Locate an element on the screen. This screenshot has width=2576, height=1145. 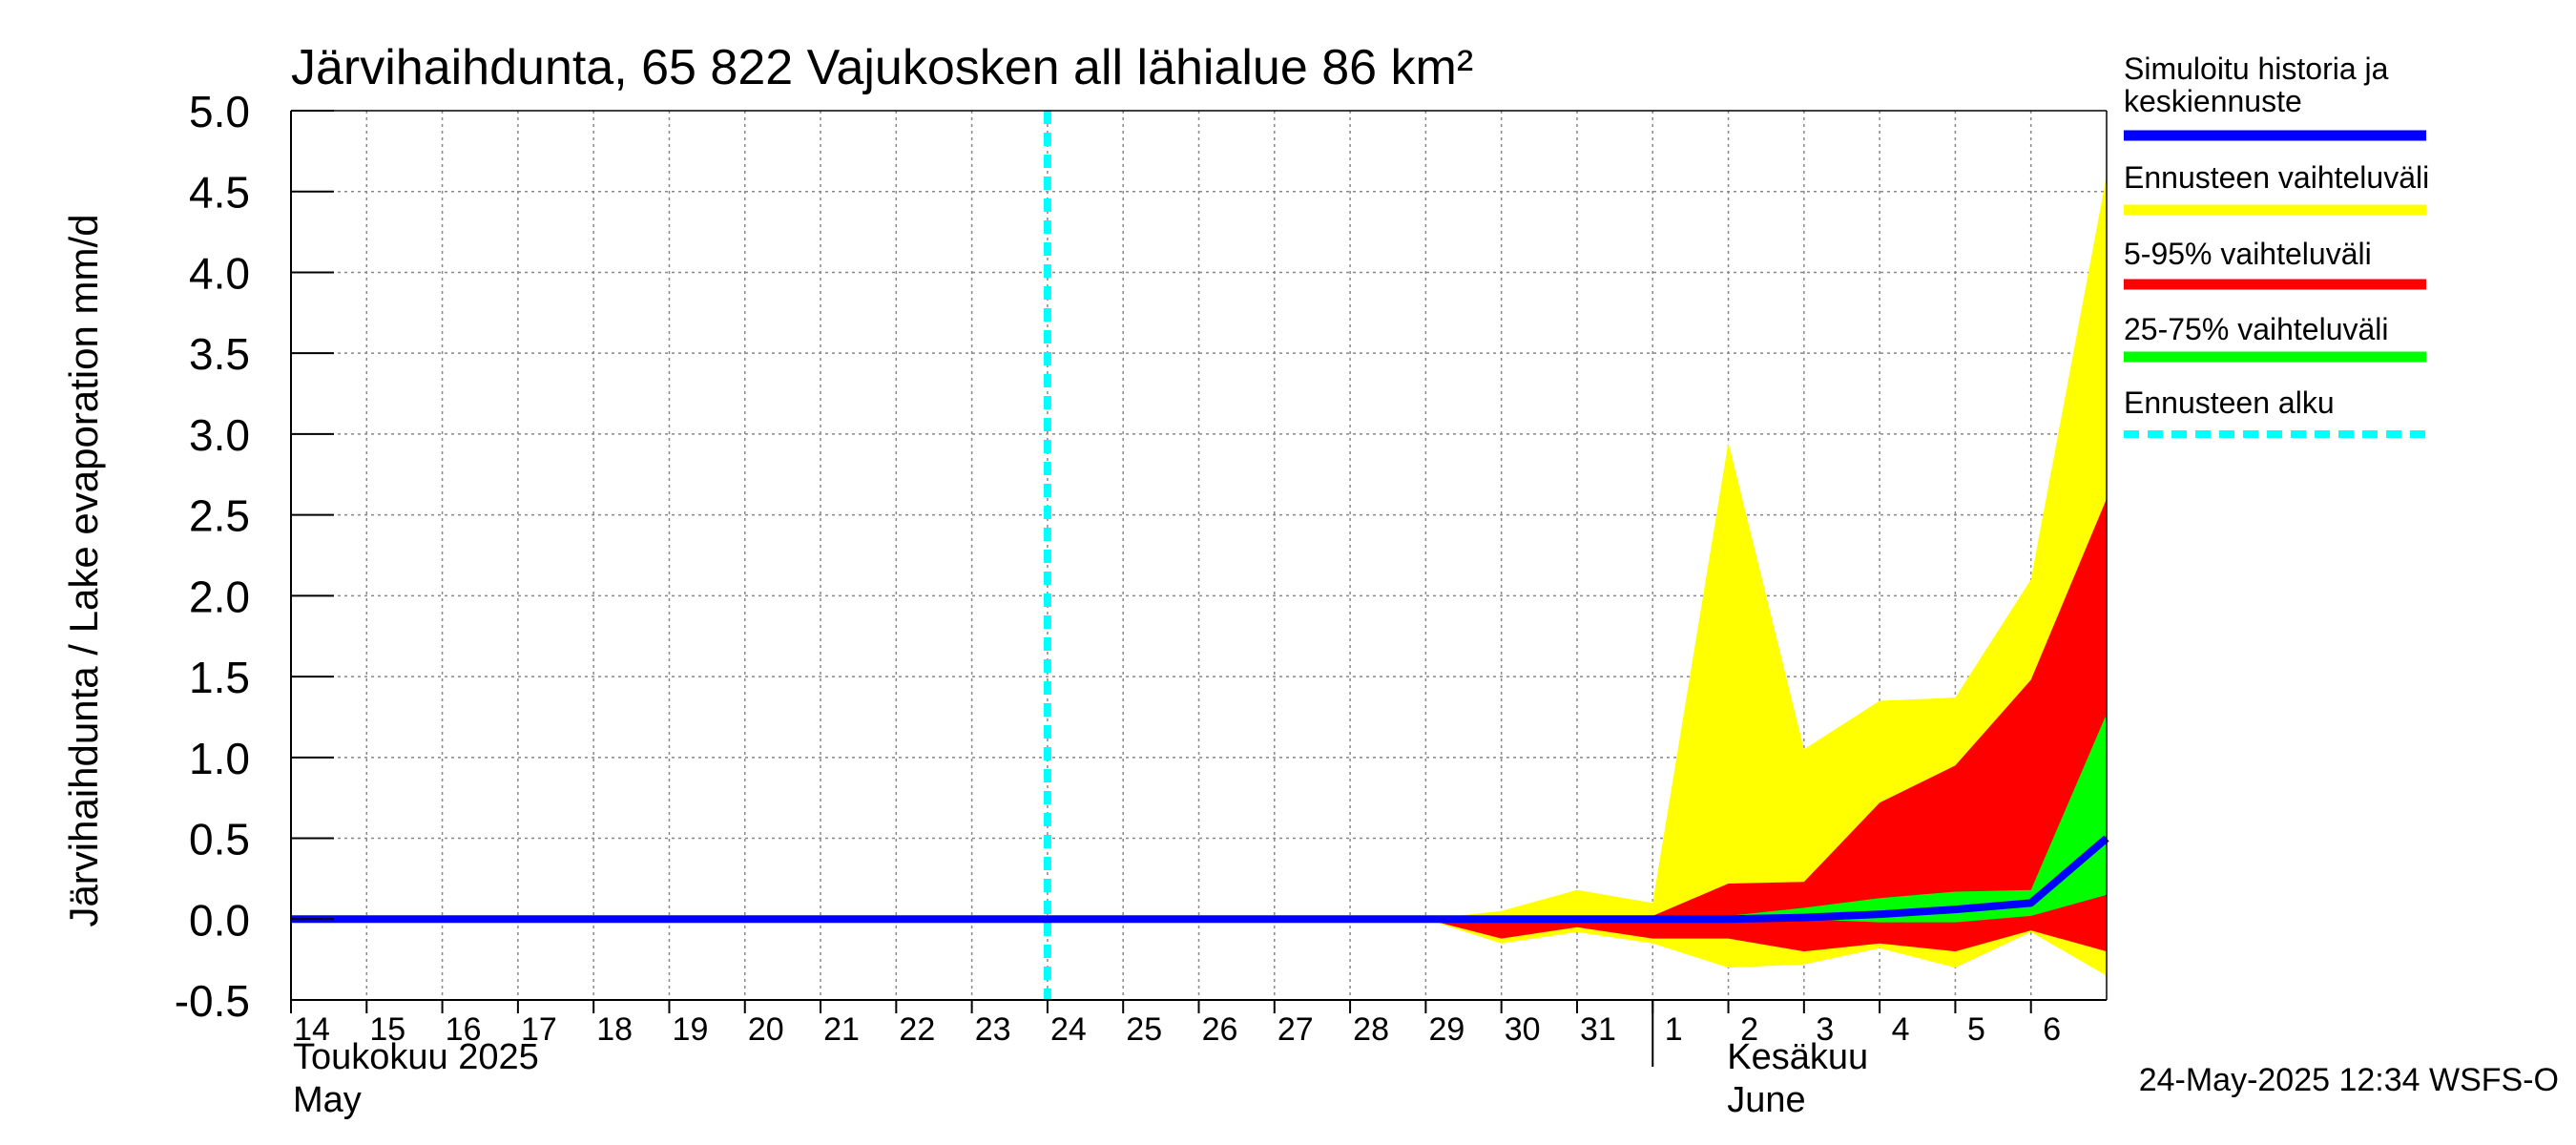
month-label-en: May is located at coordinates (327, 1100).